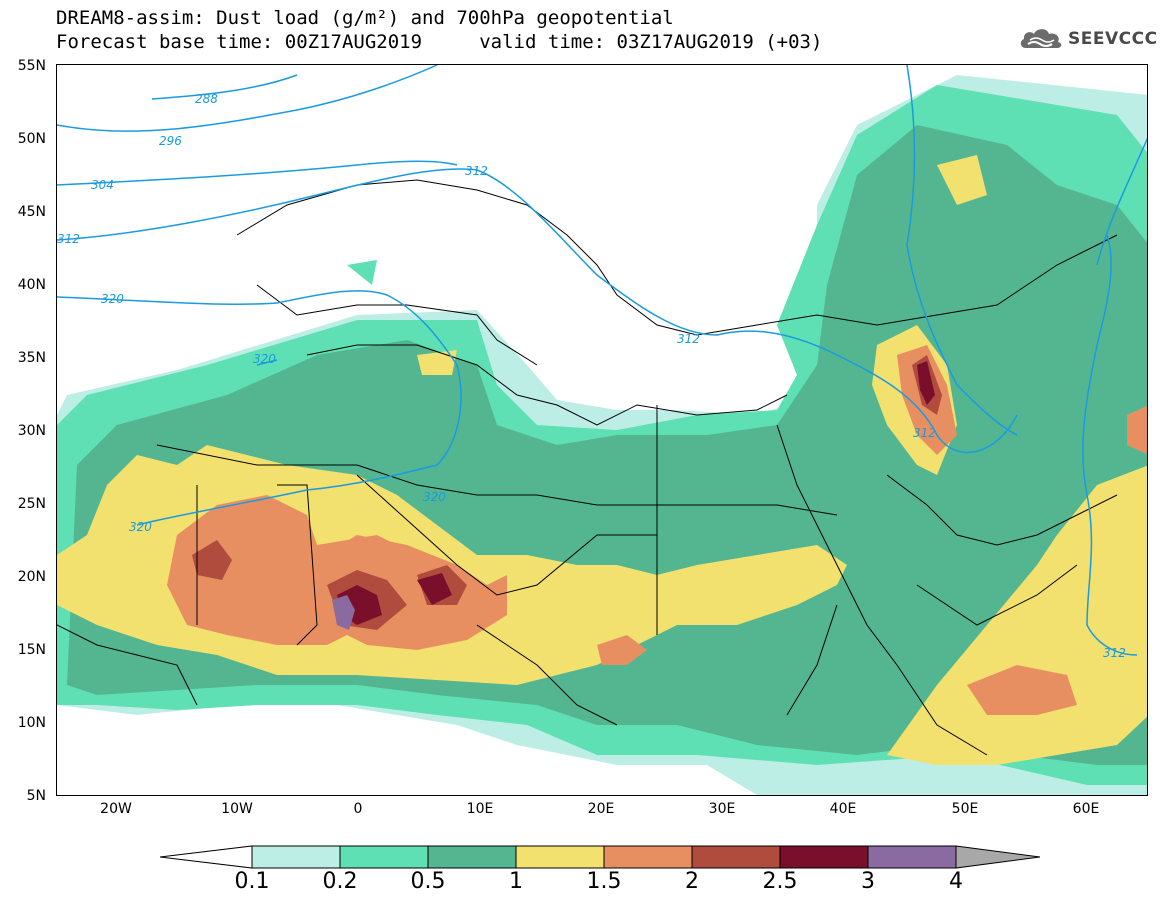 This screenshot has width=1165, height=907. Describe the element at coordinates (476, 171) in the screenshot. I see `contour-label-312-europe: 312` at that location.